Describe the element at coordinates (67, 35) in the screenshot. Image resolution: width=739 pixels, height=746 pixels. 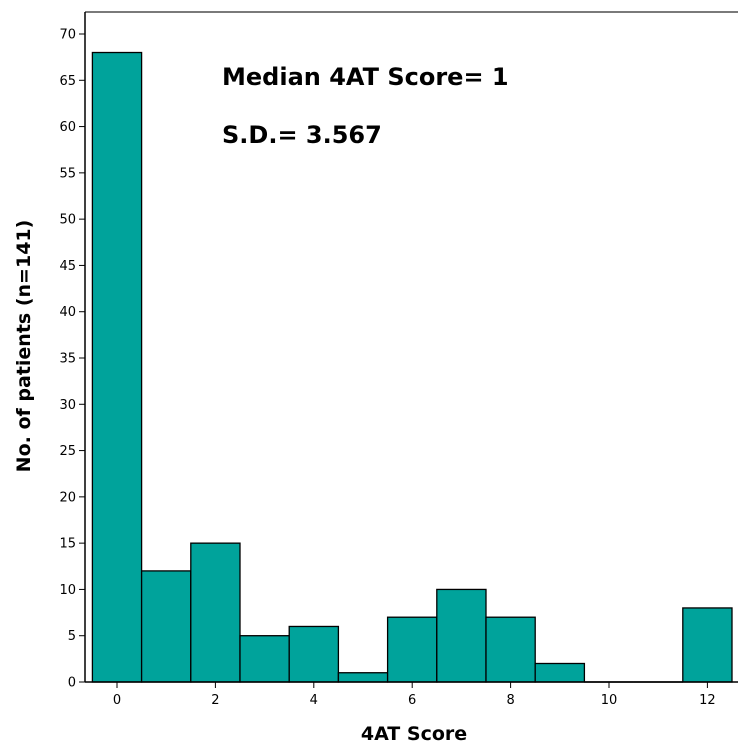
I see `y-tick-label-70: 70` at that location.